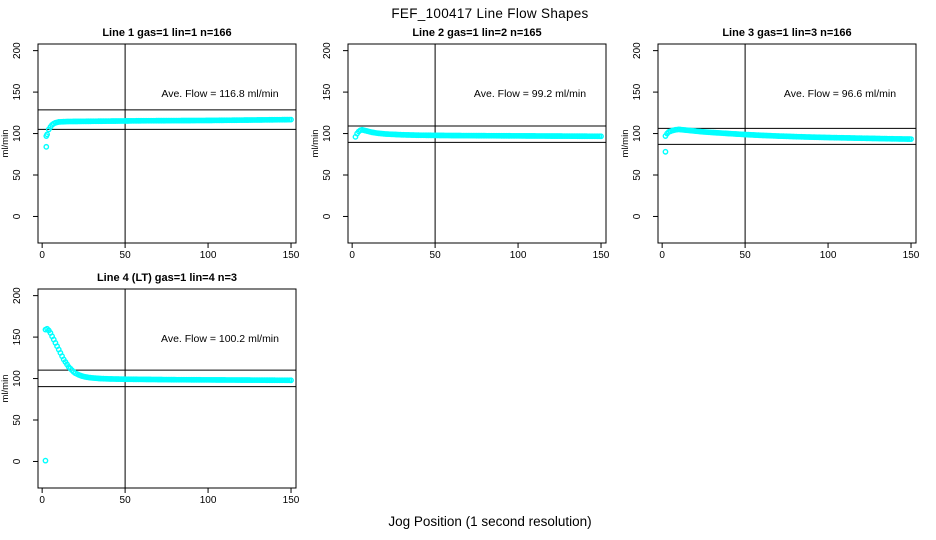  Describe the element at coordinates (840, 94) in the screenshot. I see `average-flow-annotation: Ave. Flow = 96.6 ml/min` at that location.